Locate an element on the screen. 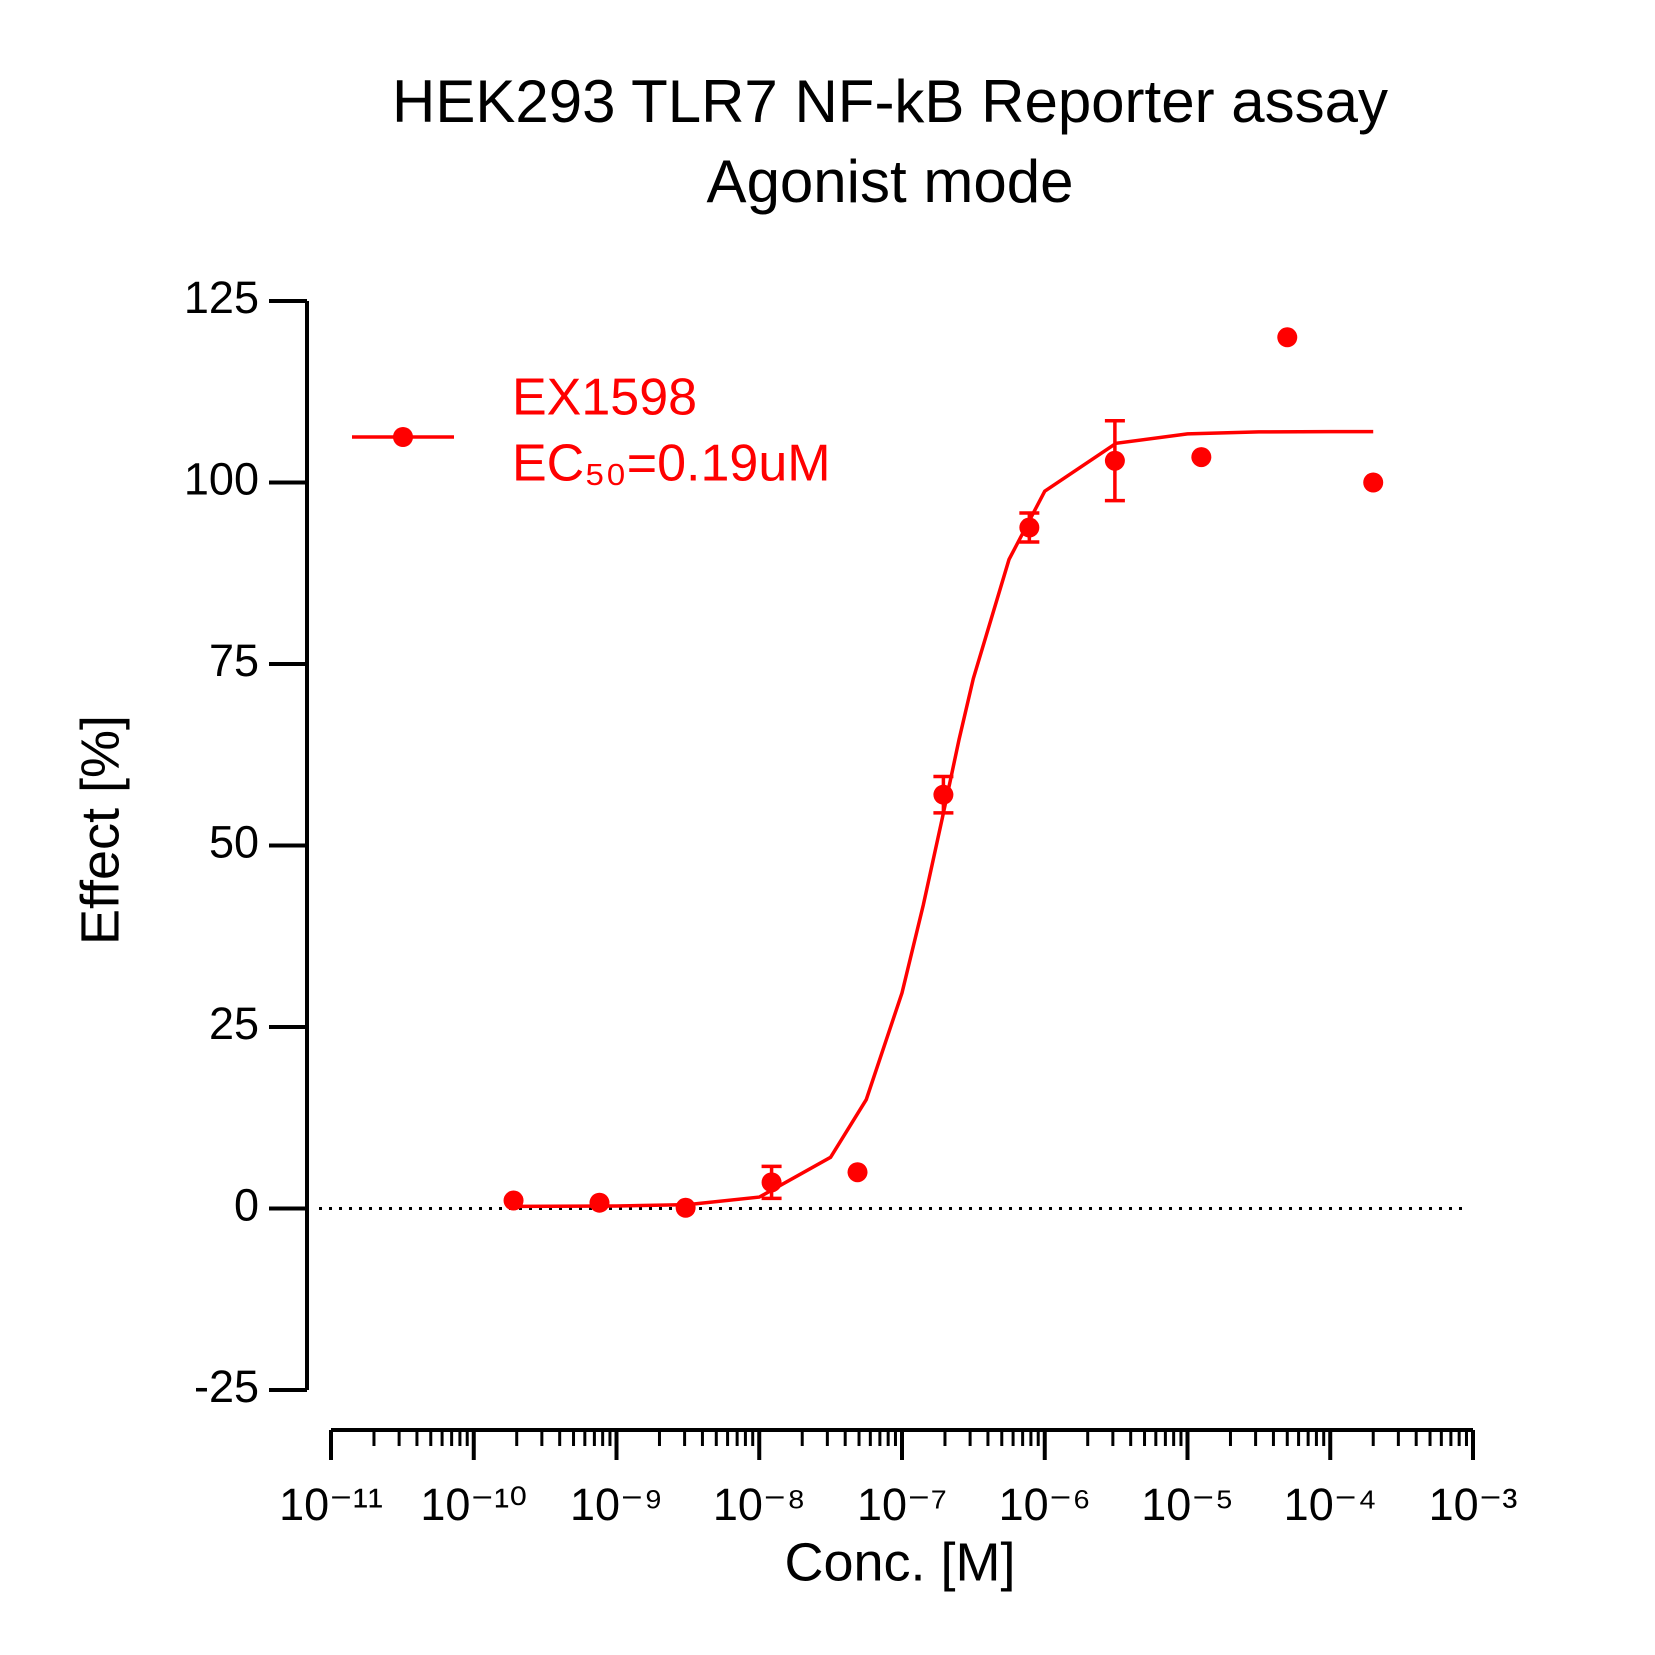 The height and width of the screenshot is (1655, 1655). legend-label: EX1598 is located at coordinates (604, 398).